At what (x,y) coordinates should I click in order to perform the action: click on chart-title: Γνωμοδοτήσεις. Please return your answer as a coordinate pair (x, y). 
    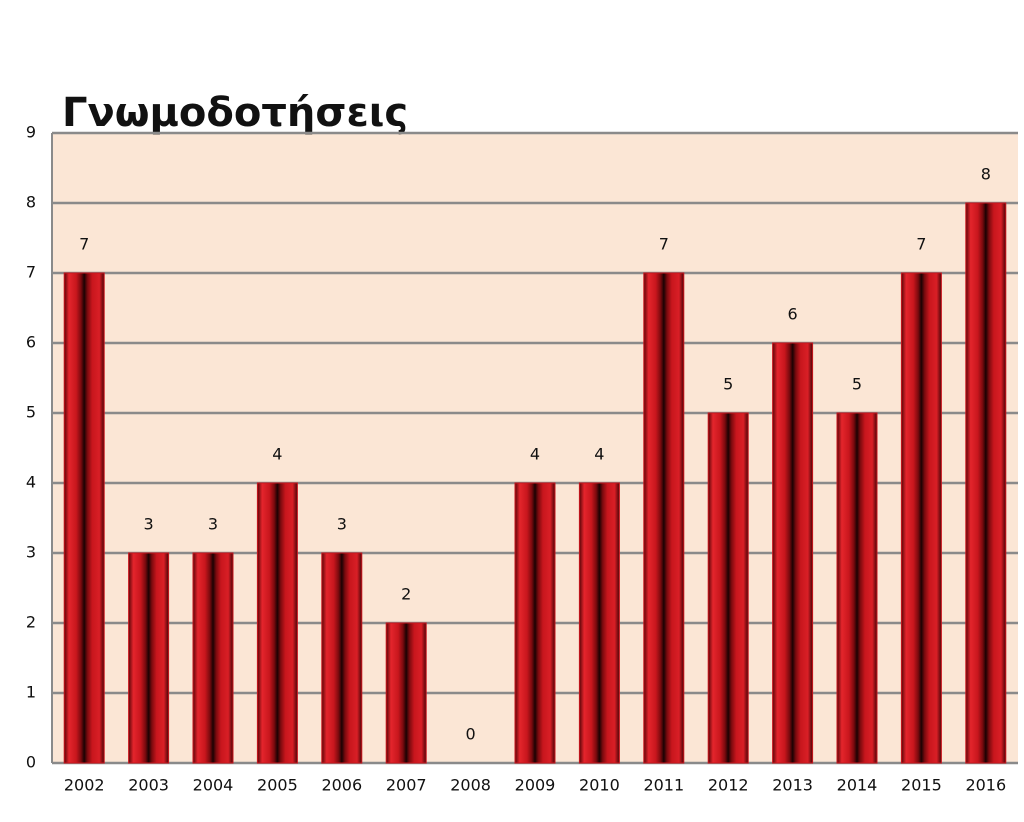
    Looking at the image, I should click on (235, 113).